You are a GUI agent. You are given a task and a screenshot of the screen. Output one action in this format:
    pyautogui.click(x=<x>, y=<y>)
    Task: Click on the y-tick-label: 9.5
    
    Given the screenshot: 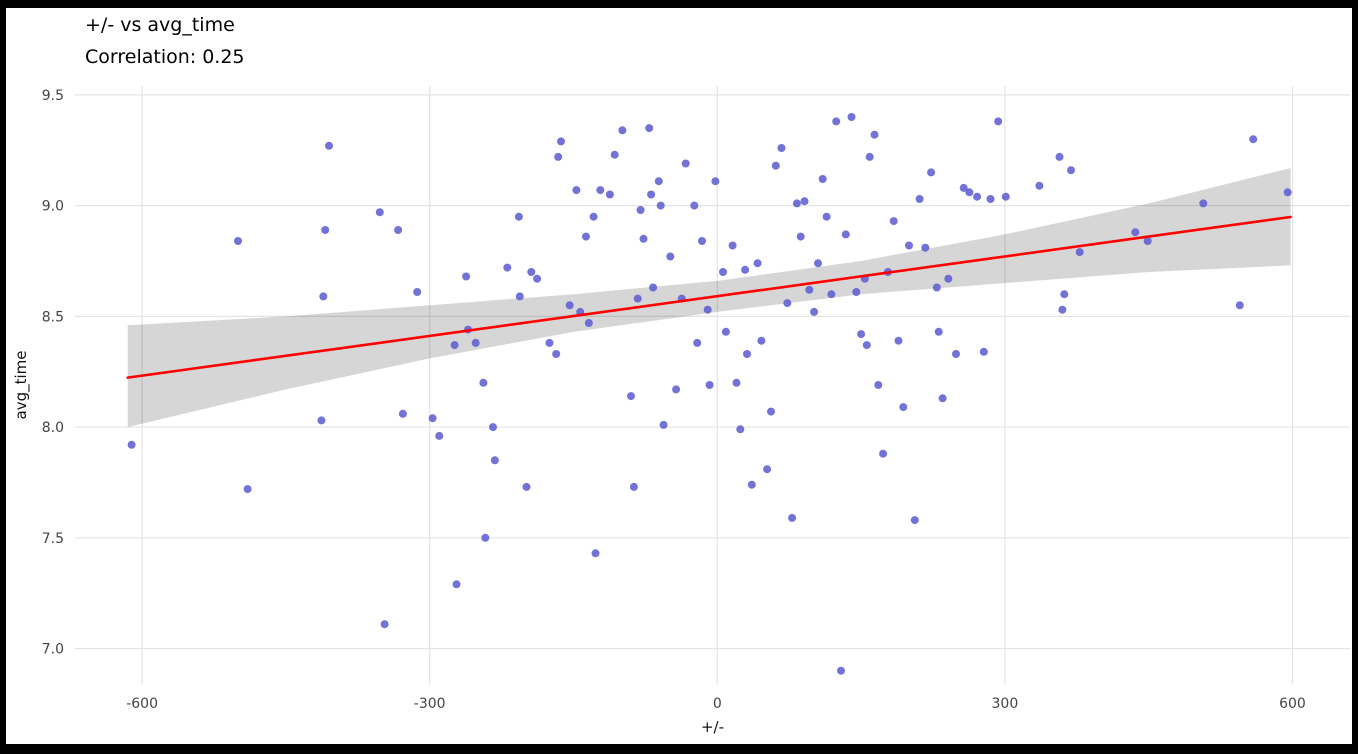 What is the action you would take?
    pyautogui.click(x=53, y=96)
    